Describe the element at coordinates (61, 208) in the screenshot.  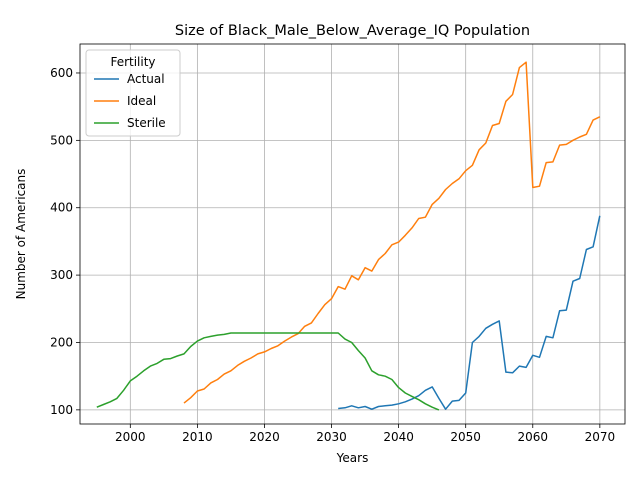
I see `y-tick-label: 400` at that location.